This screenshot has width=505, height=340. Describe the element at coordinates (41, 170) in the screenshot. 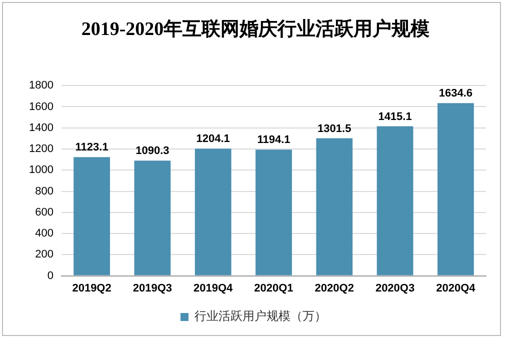

I see `y-tick-label: 1000` at that location.